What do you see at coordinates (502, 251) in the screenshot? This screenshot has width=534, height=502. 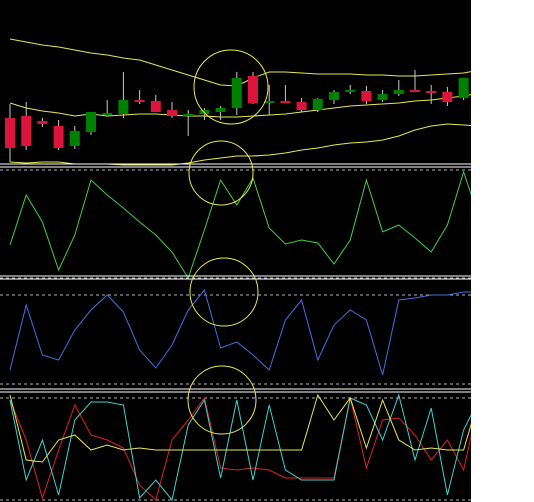 I see `right-margin` at bounding box center [502, 251].